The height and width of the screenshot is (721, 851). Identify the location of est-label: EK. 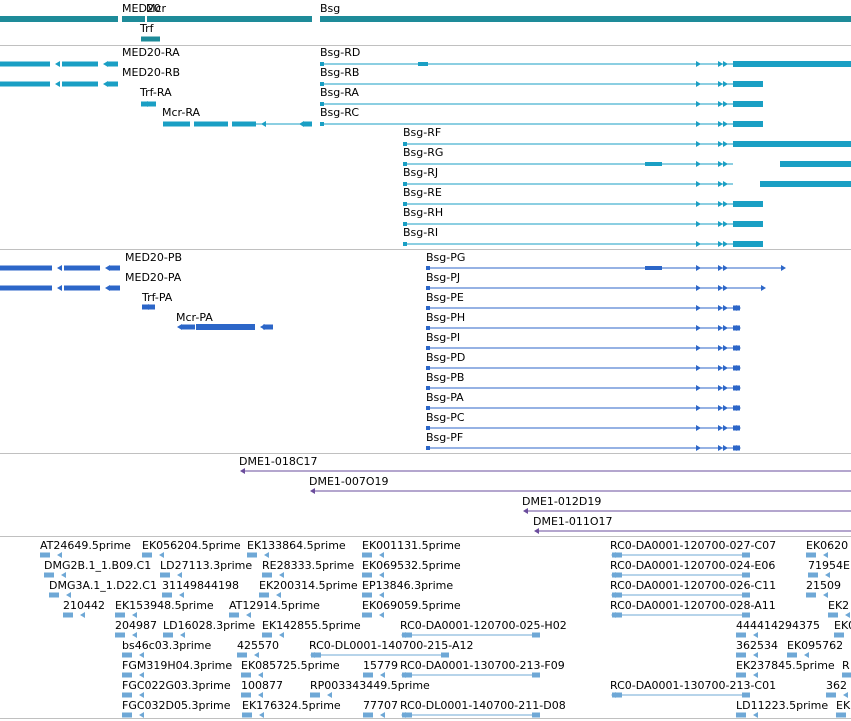
(843, 705).